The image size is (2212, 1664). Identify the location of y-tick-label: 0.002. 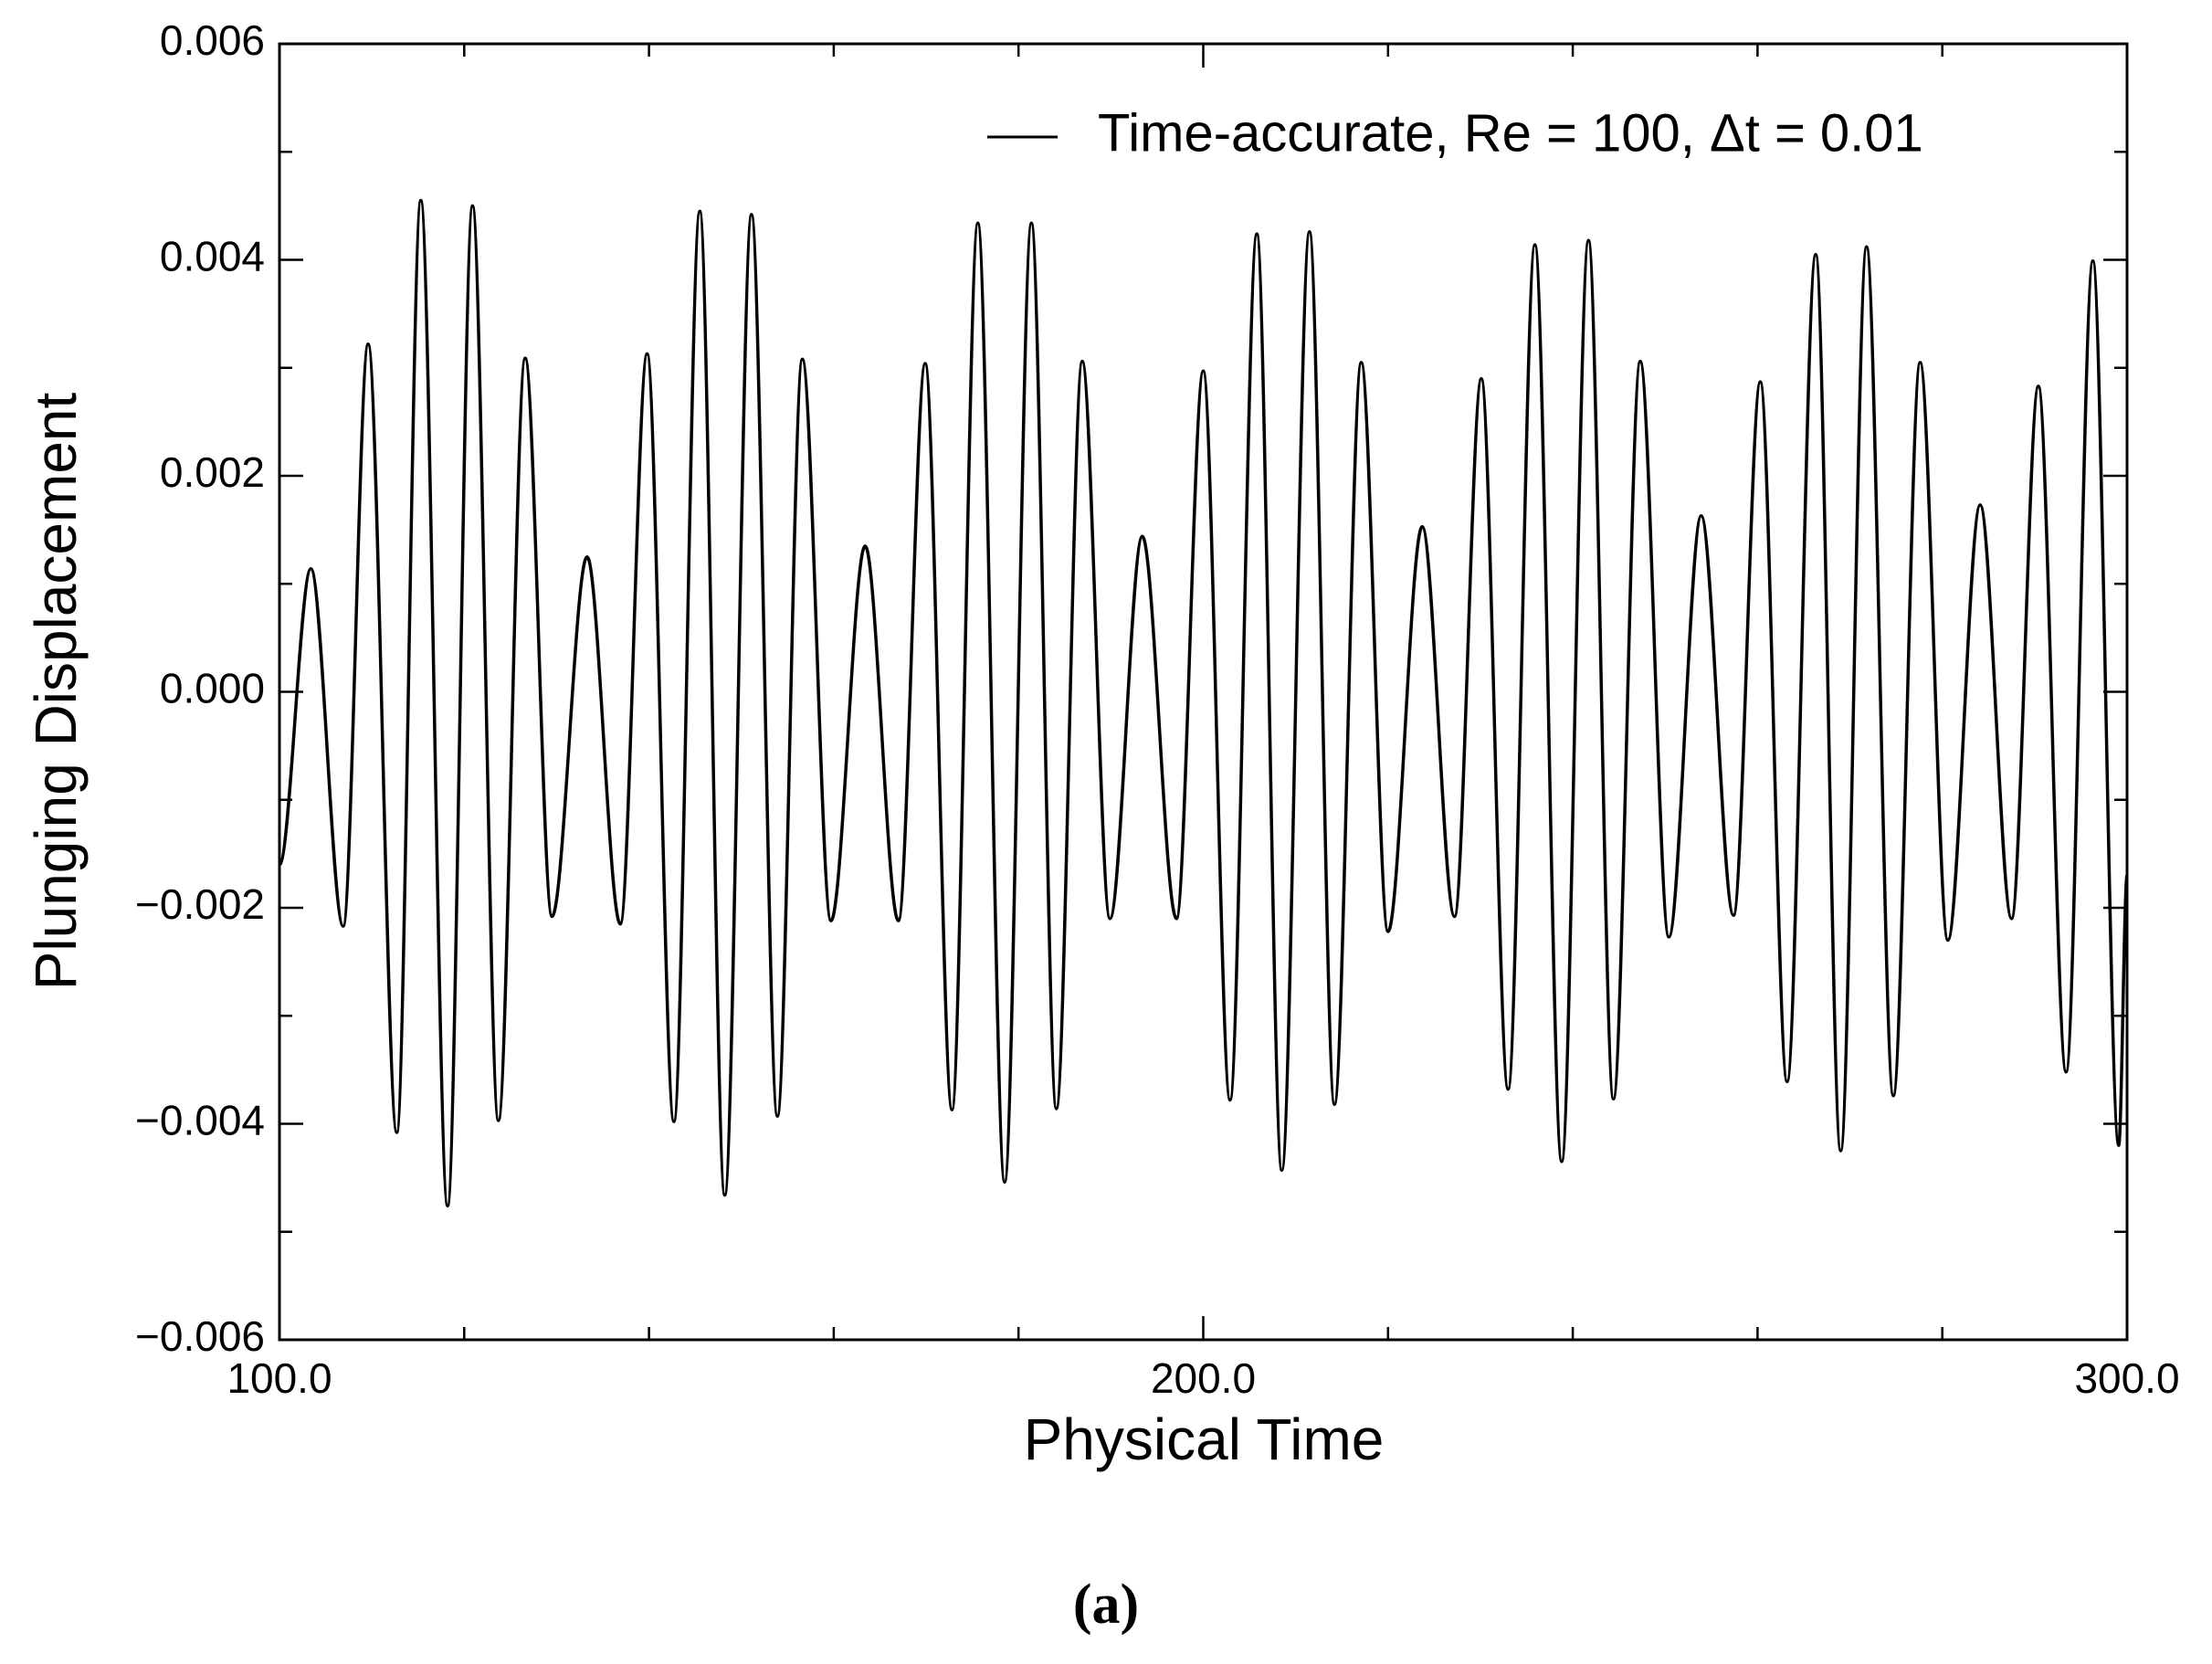
(213, 472).